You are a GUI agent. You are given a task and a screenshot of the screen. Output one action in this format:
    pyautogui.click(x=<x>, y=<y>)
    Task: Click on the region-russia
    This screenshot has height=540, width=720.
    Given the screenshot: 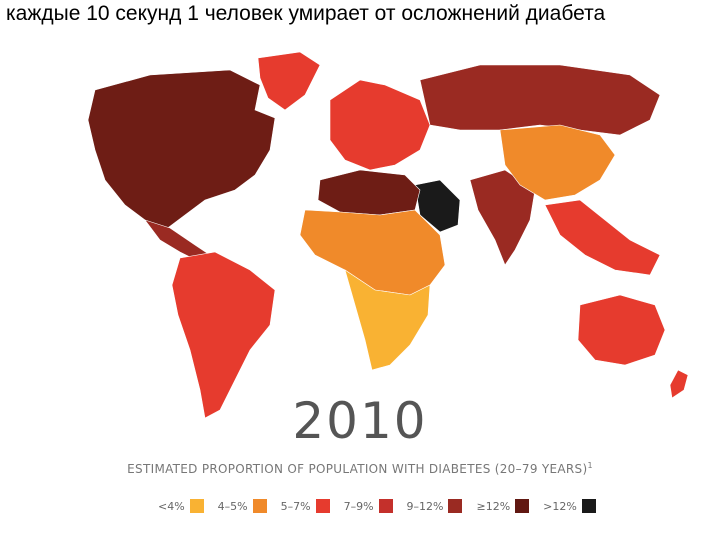 What is the action you would take?
    pyautogui.click(x=540, y=100)
    